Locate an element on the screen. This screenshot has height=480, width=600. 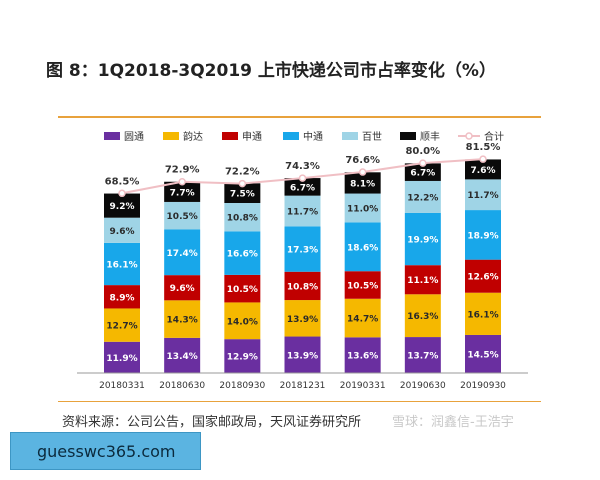
x-tick-20180630: 20180630 is located at coordinates (182, 386).